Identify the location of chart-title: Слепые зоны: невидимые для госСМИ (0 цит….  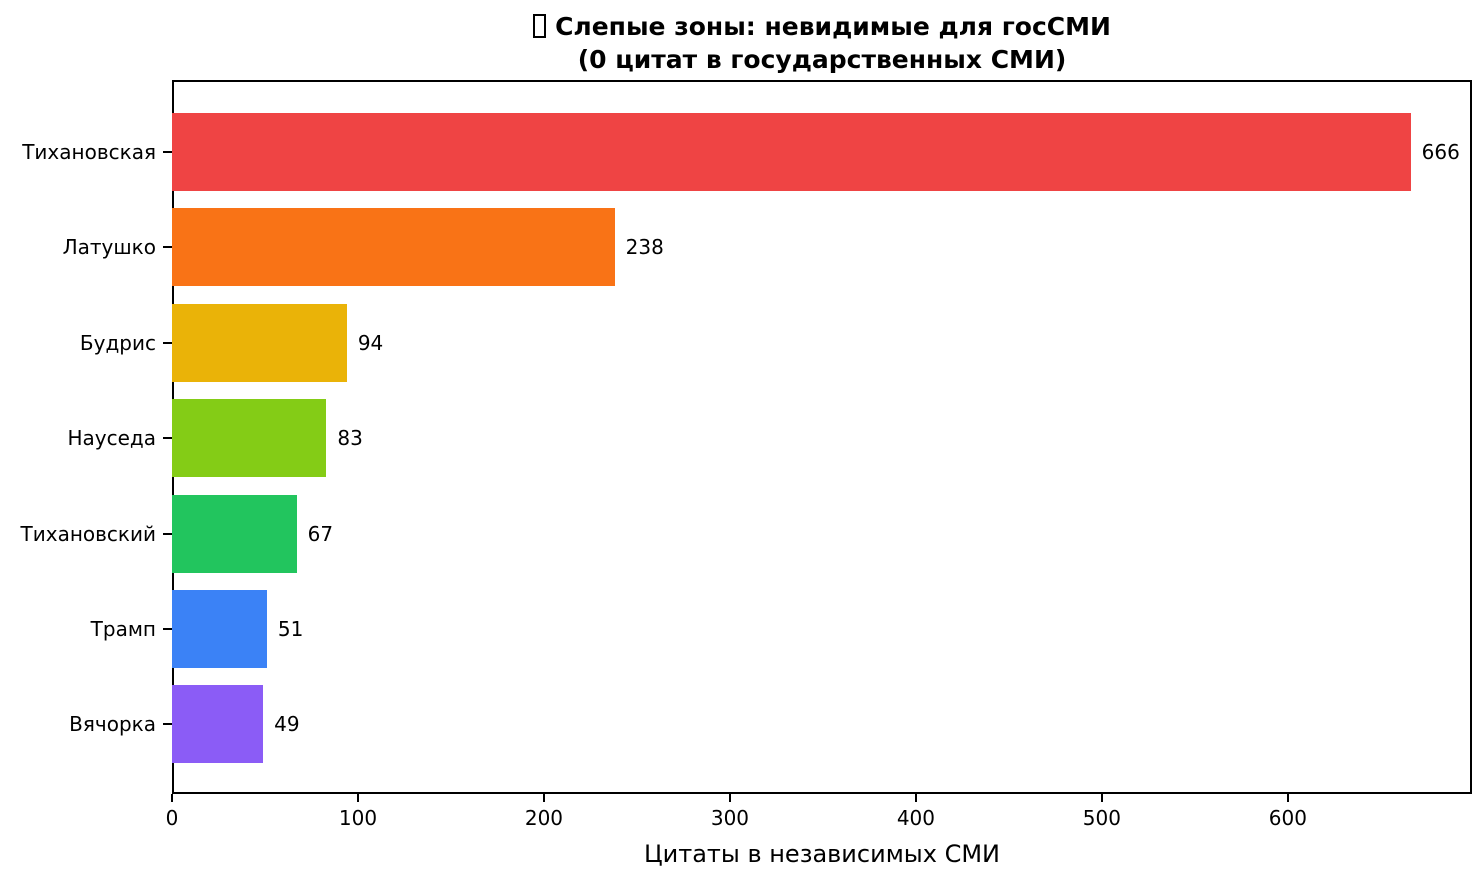
(822, 43).